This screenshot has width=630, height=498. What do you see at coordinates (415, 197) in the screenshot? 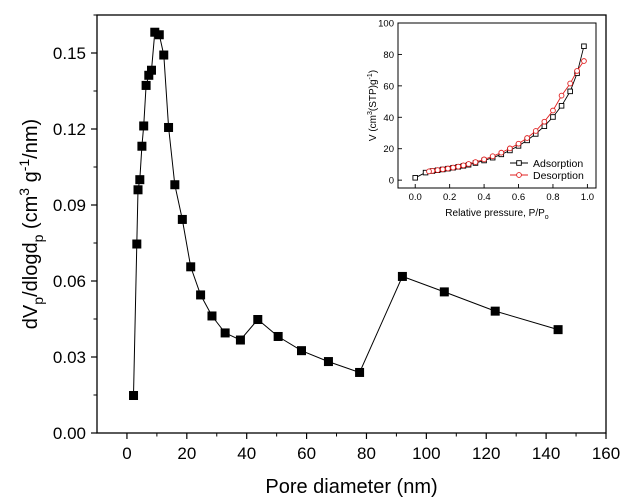
I see `inset-x-tick-label: 0.0` at bounding box center [415, 197].